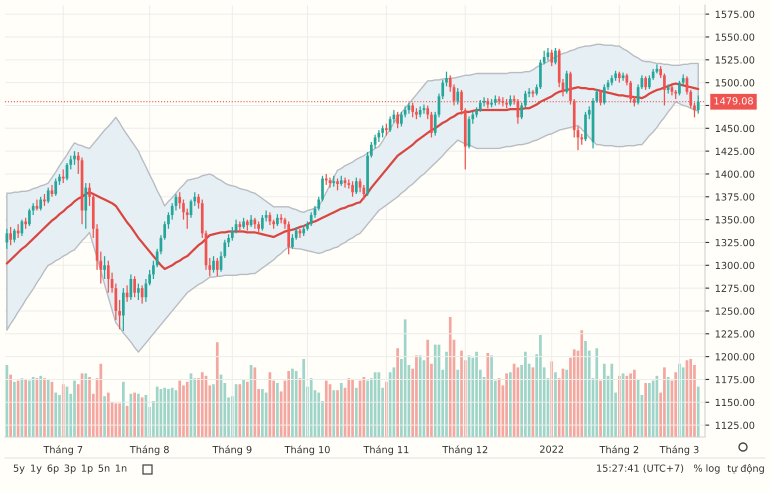  I want to click on y-tick-label: 1125.00, so click(735, 425).